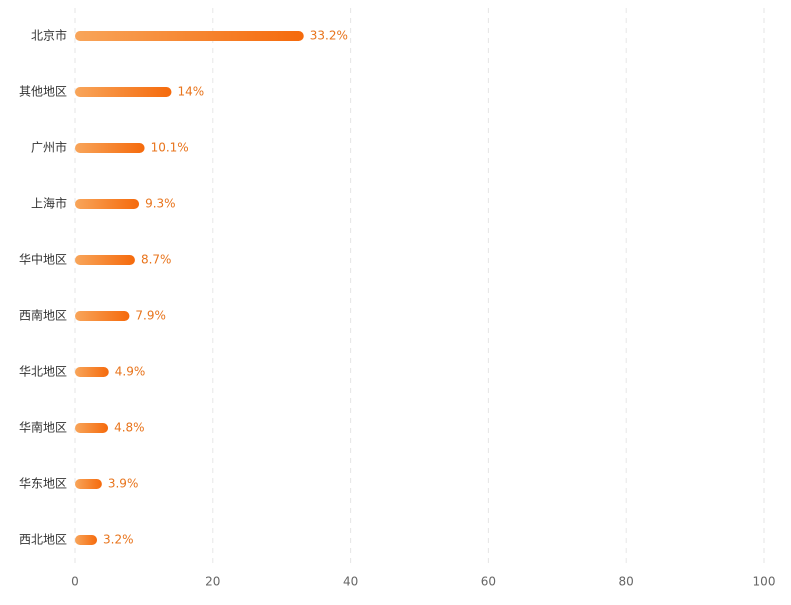  I want to click on x-tick-label: 100, so click(764, 582).